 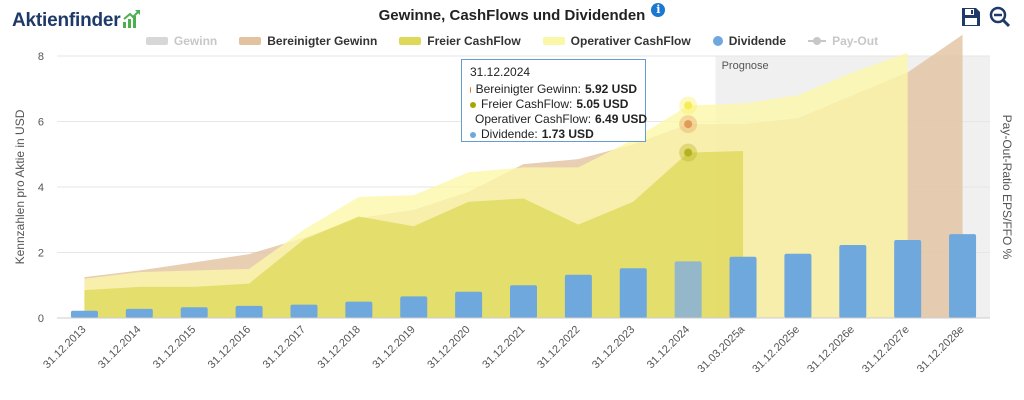 What do you see at coordinates (602, 104) in the screenshot?
I see `tooltip-value: 5.05 USD` at bounding box center [602, 104].